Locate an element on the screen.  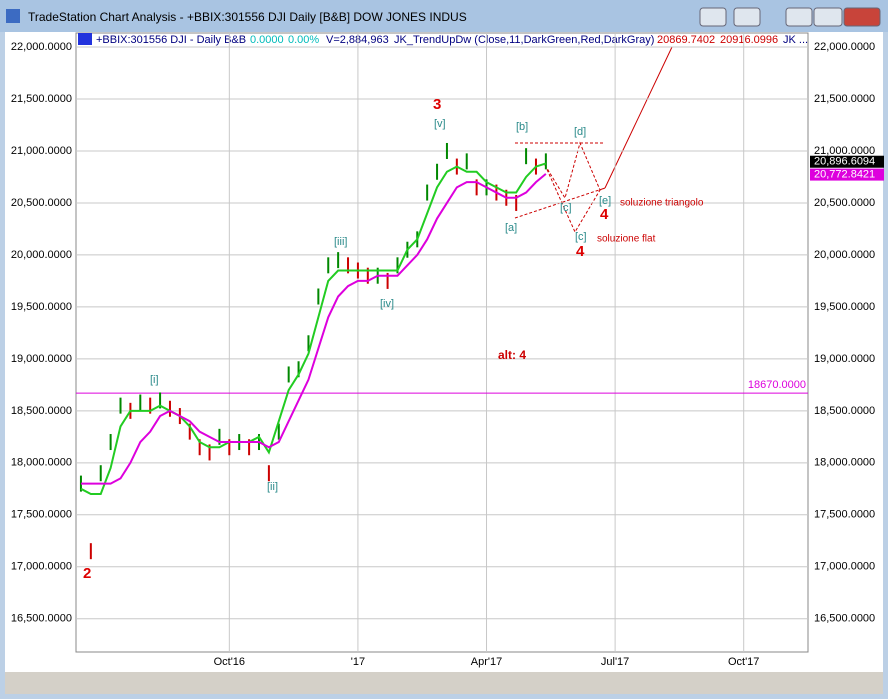
wave-label: [i] is located at coordinates (154, 380).